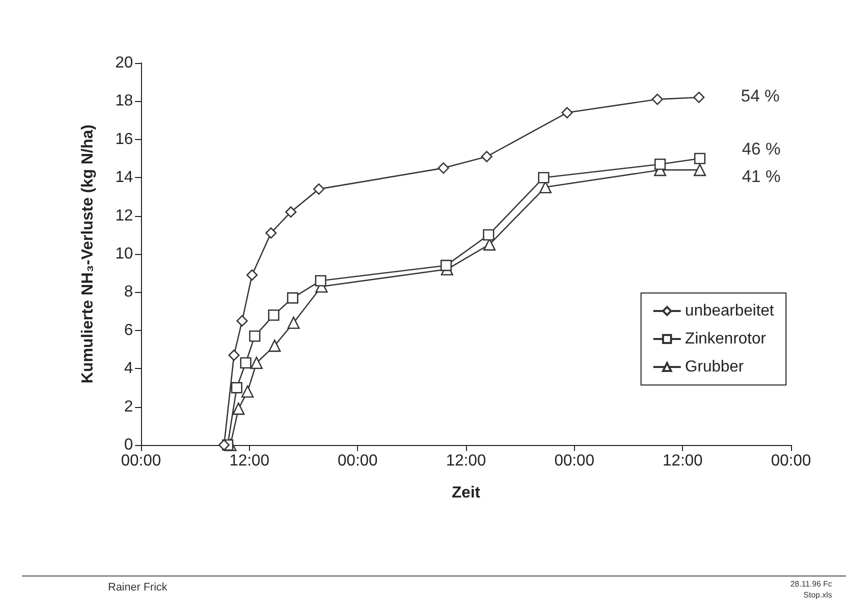  Describe the element at coordinates (818, 595) in the screenshot. I see `text: Stop.xls` at that location.